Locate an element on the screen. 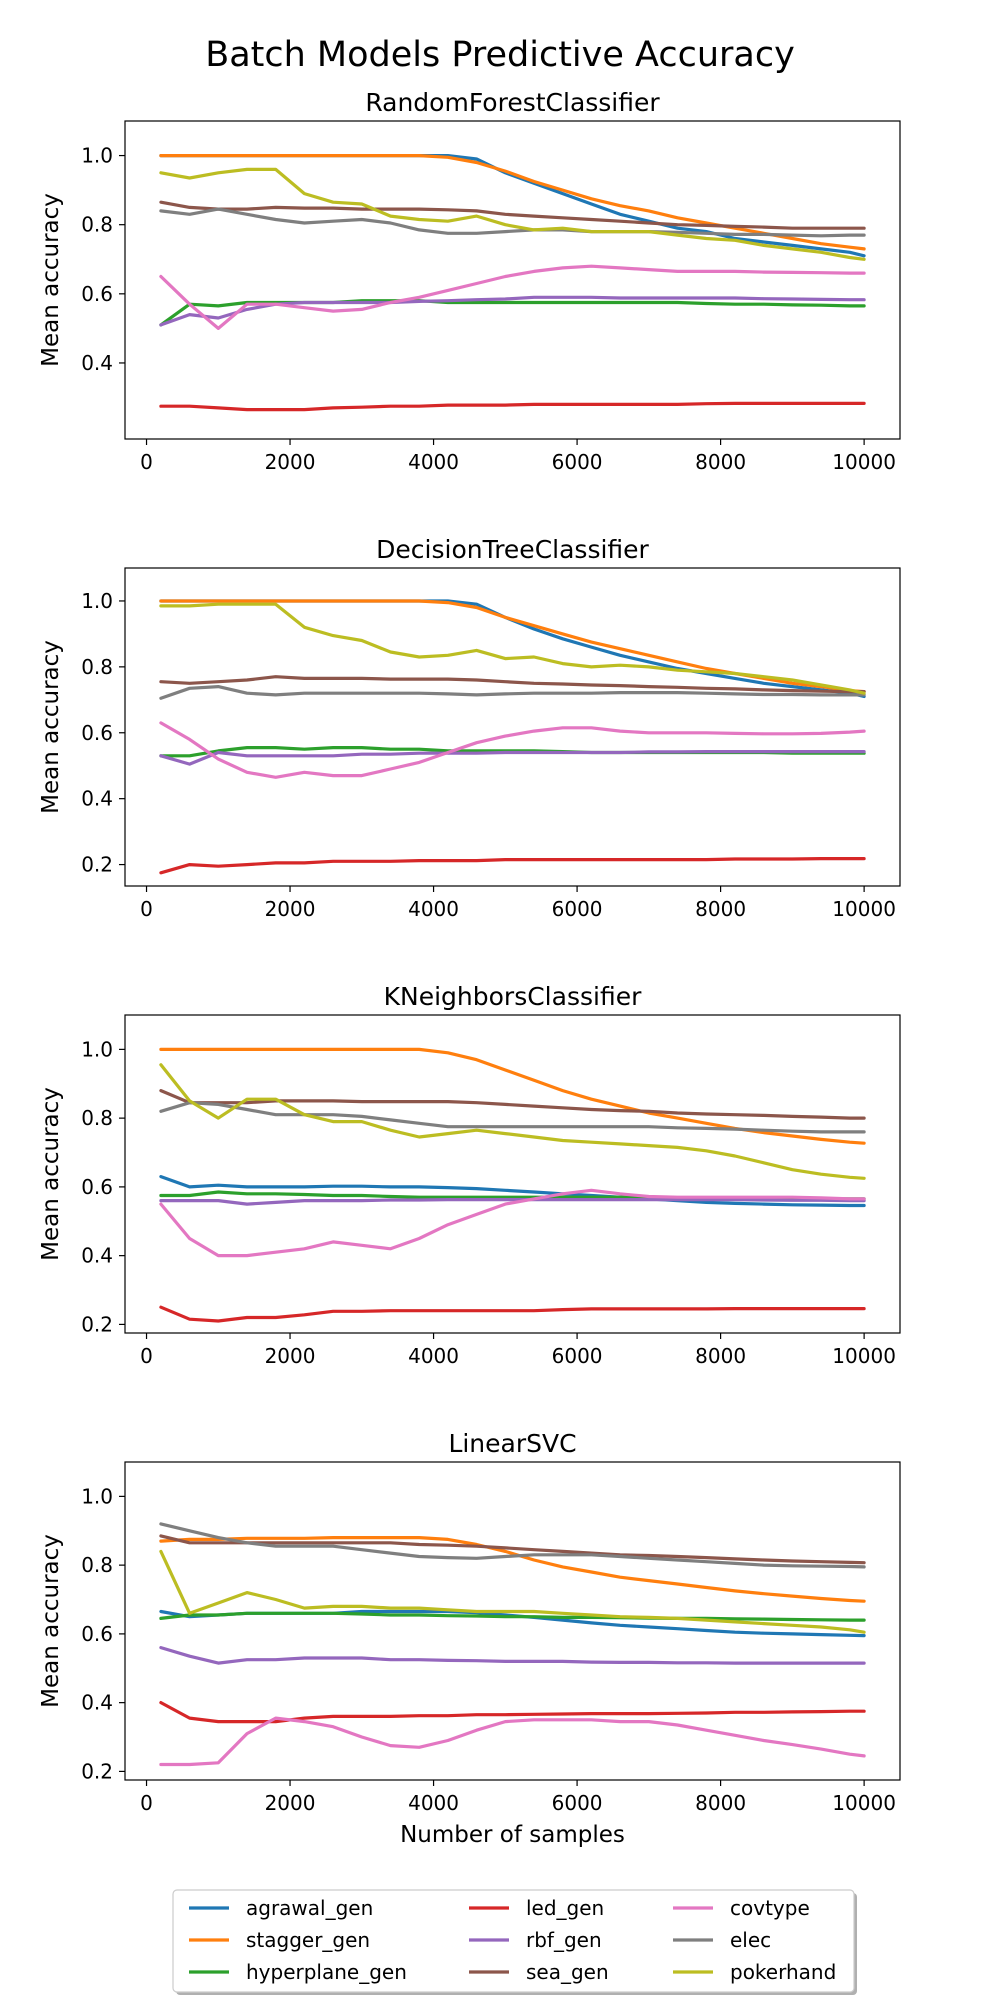 The height and width of the screenshot is (2000, 1000). legend-label: sea_gen is located at coordinates (567, 1972).